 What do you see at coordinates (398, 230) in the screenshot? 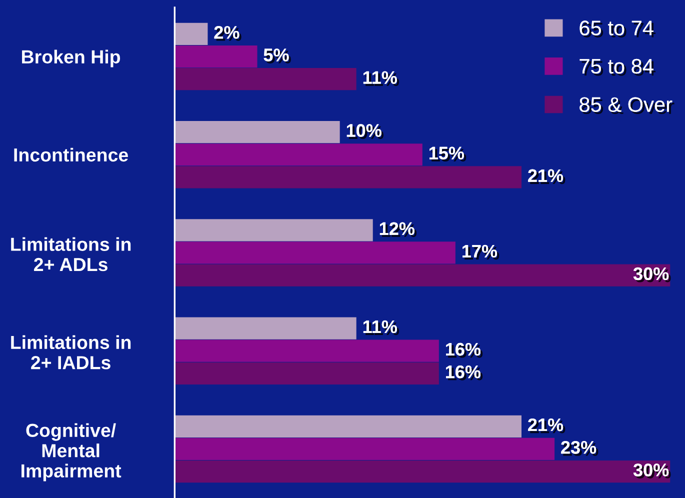
I see `data-label: 12%` at bounding box center [398, 230].